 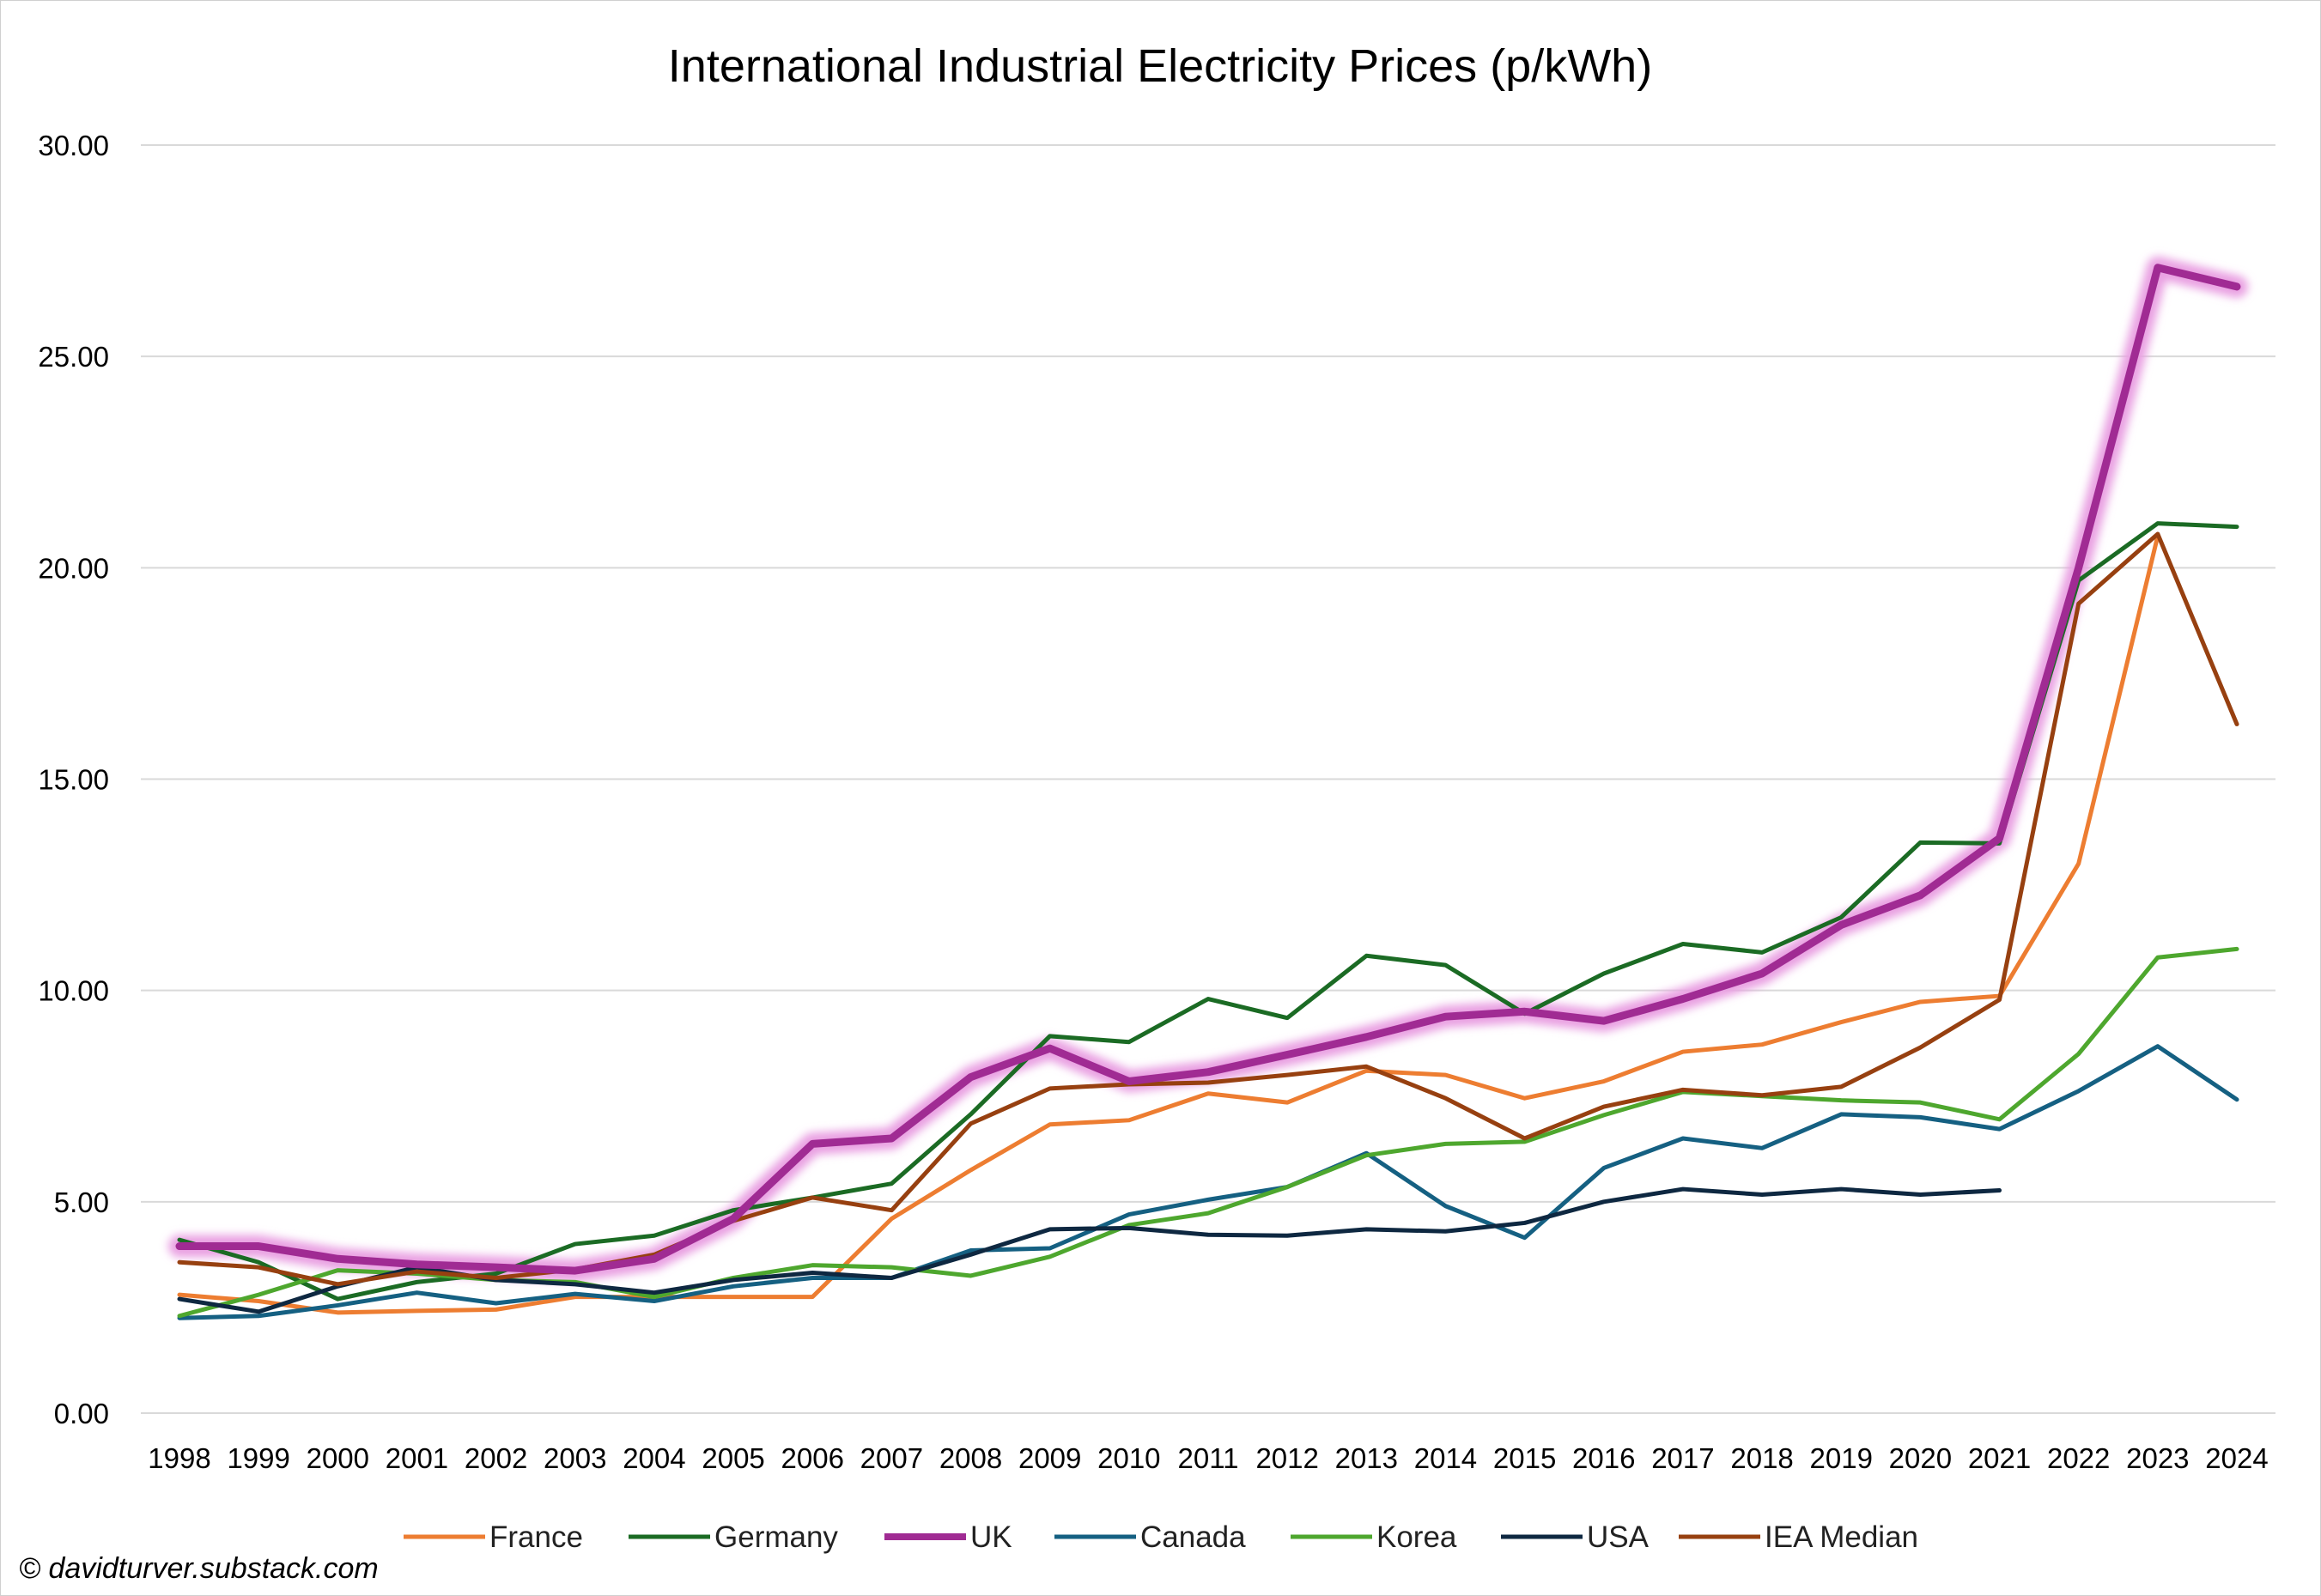 I want to click on x-tick-label: 1999, so click(x=258, y=1458).